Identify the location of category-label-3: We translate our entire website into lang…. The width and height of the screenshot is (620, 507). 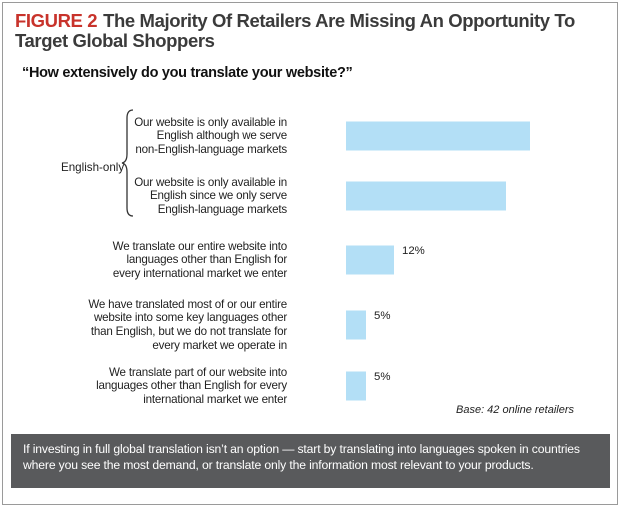
(200, 260).